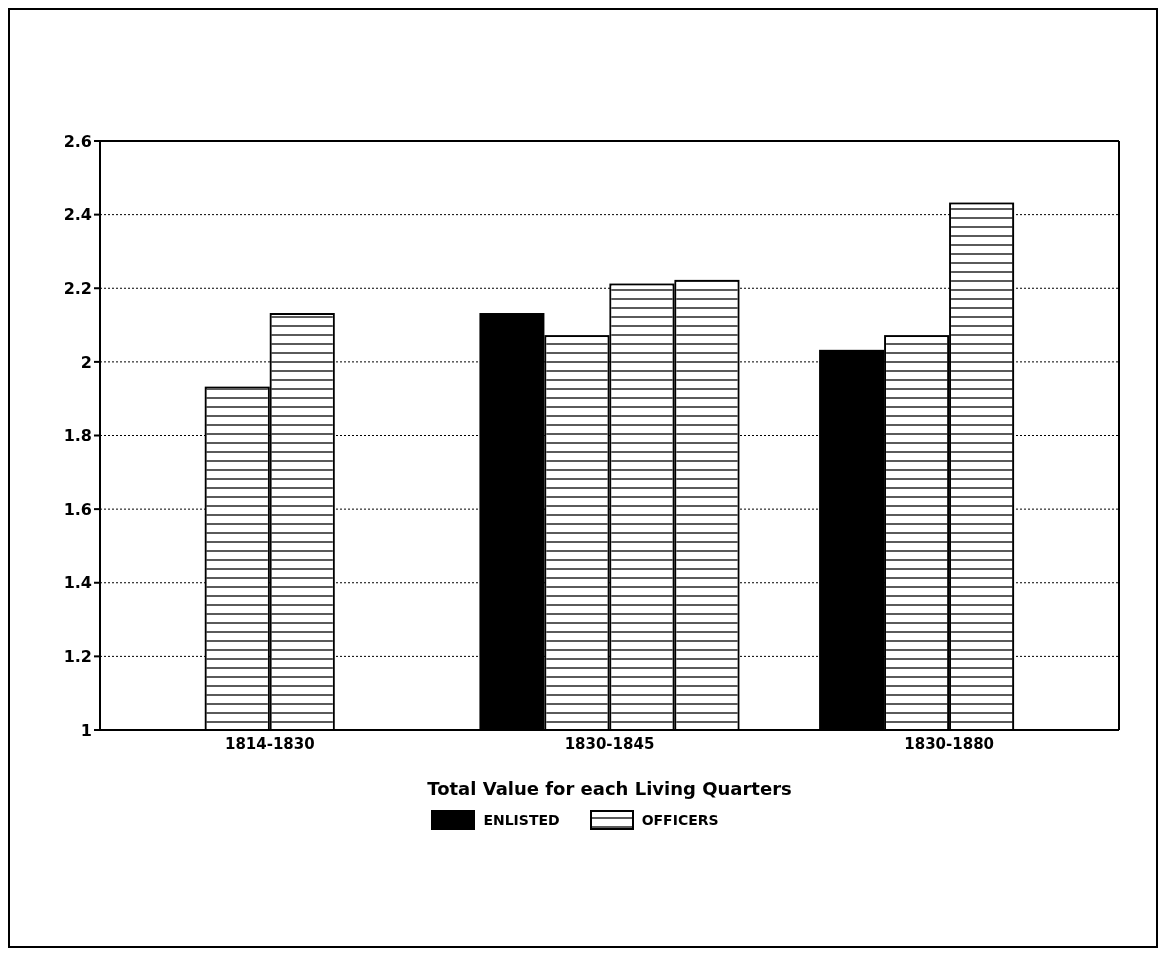  Describe the element at coordinates (86, 362) in the screenshot. I see `y-tick-label: 2` at that location.